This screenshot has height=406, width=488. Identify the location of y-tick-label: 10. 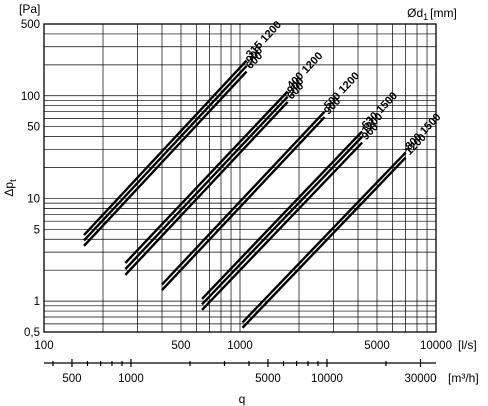
(33, 199).